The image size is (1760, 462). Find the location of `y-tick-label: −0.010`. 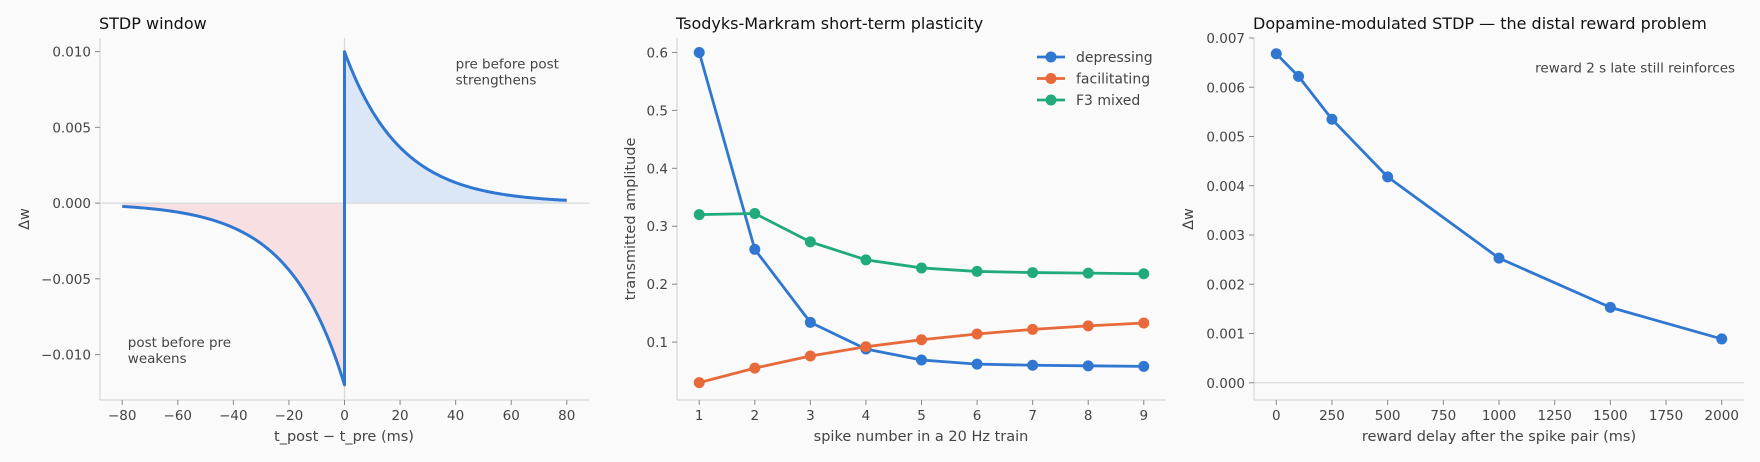

y-tick-label: −0.010 is located at coordinates (66, 356).